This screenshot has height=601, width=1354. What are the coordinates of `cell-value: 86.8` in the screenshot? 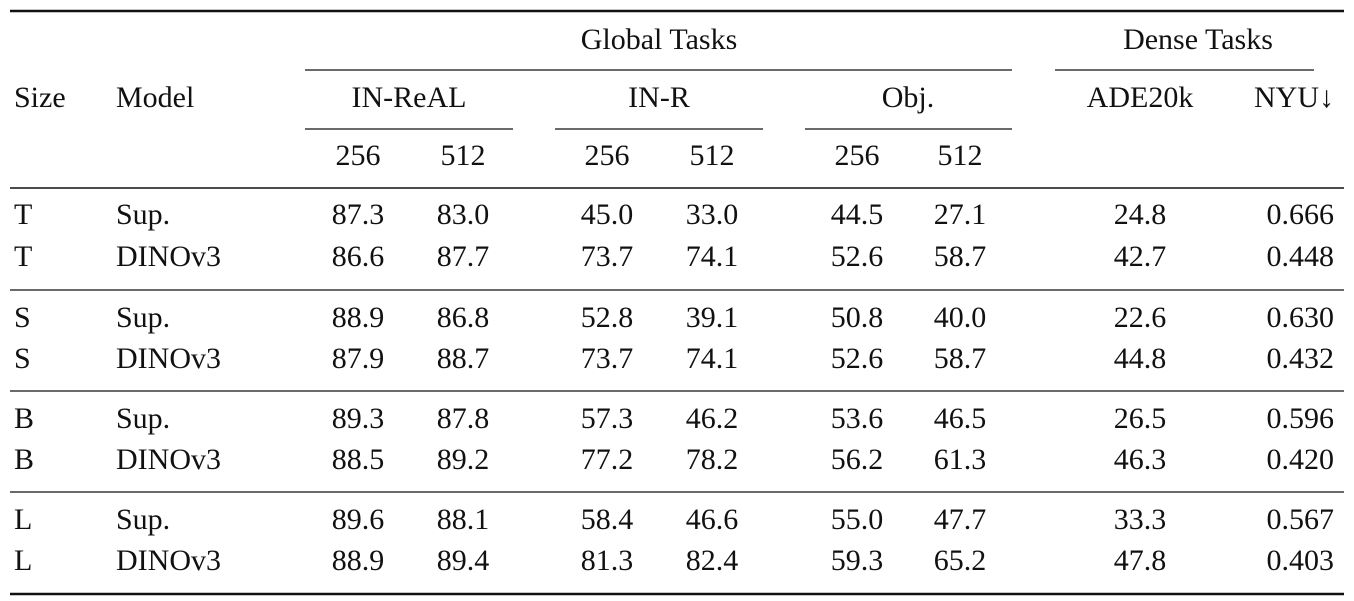 It's located at (463, 317).